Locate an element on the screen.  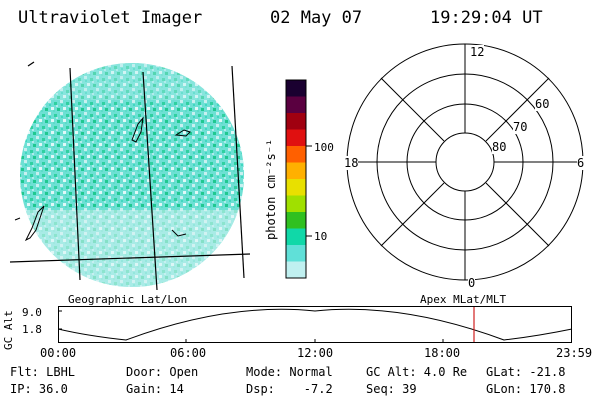
time-tick-1800: 18:00 is located at coordinates (442, 353).